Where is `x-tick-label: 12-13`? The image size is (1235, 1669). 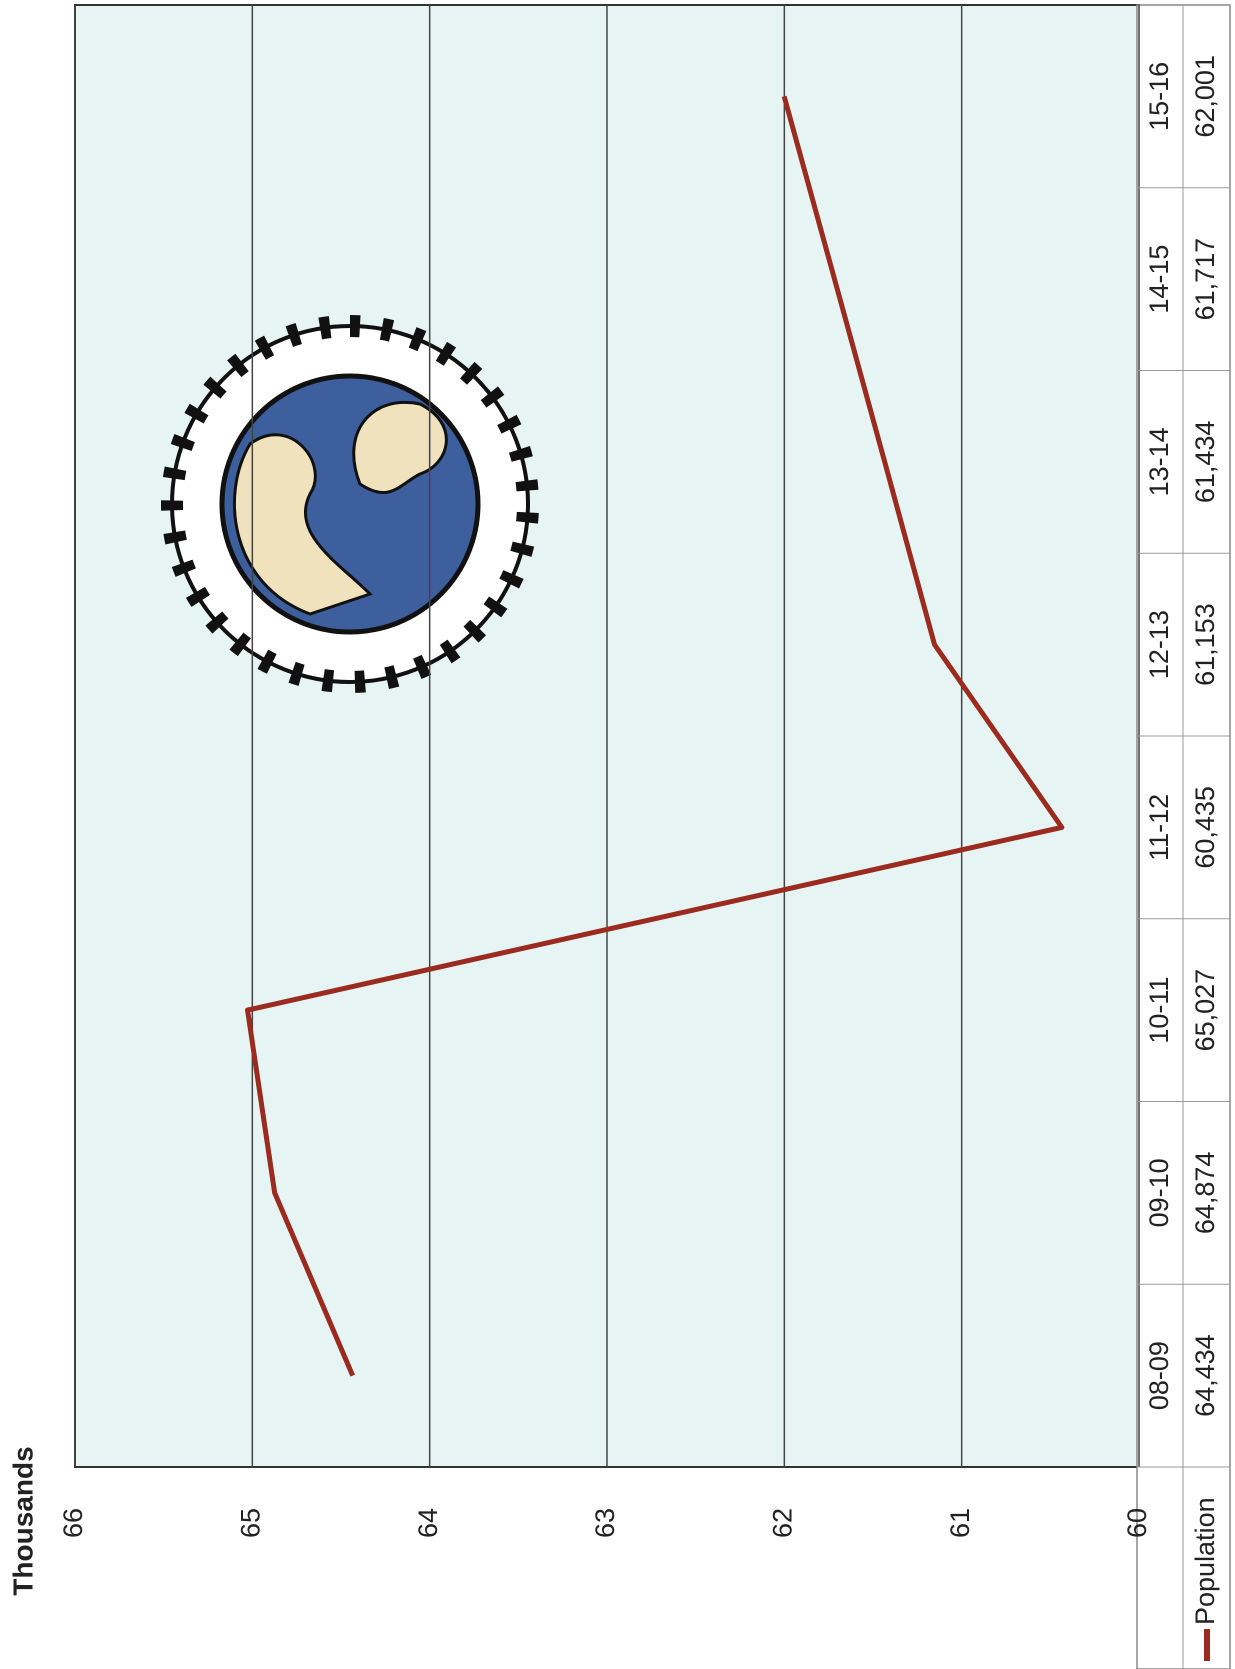 x-tick-label: 12-13 is located at coordinates (1159, 644).